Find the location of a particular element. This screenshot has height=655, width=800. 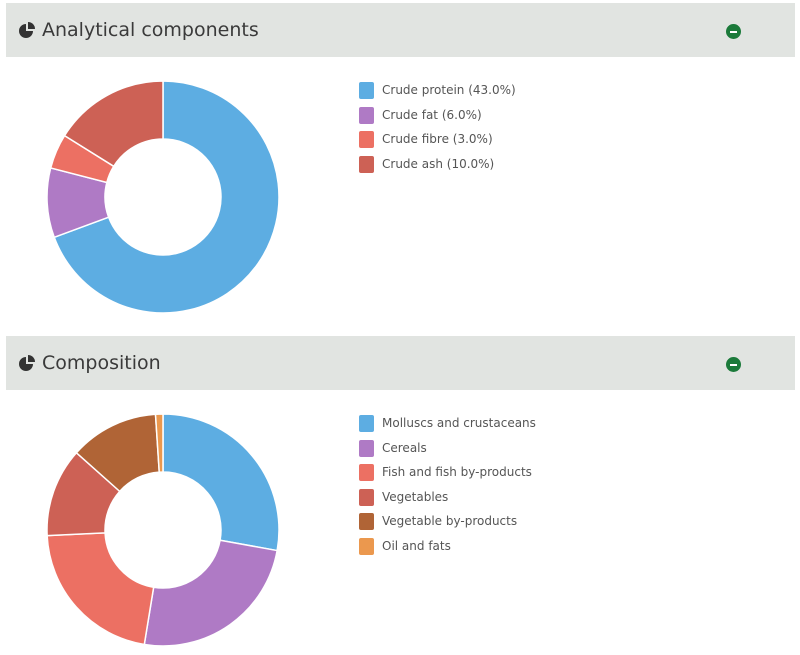

donut-slice-crude-protein is located at coordinates (166, 197).